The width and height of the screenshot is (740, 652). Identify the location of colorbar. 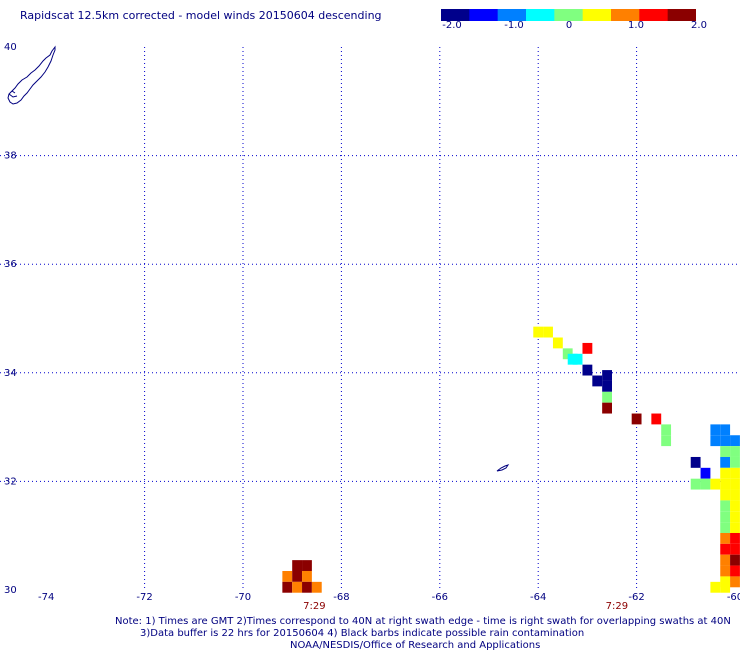
(568, 15).